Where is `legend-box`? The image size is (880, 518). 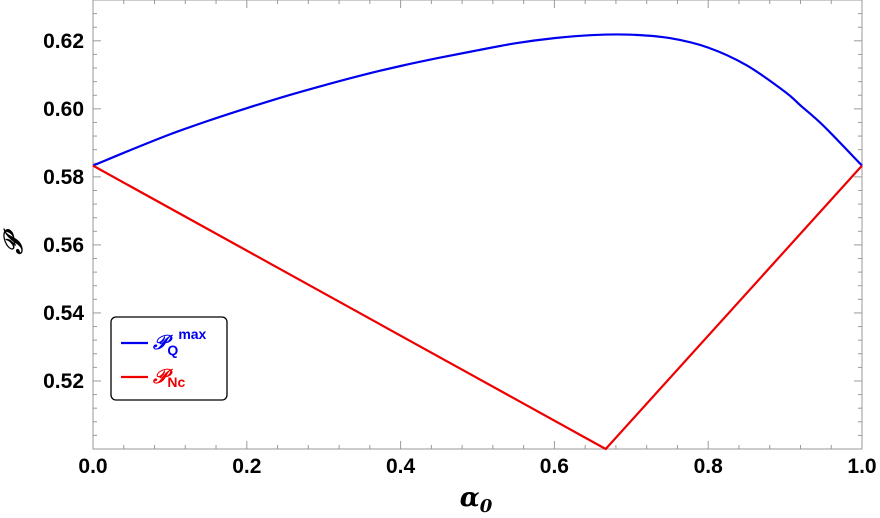
legend-box is located at coordinates (169, 358).